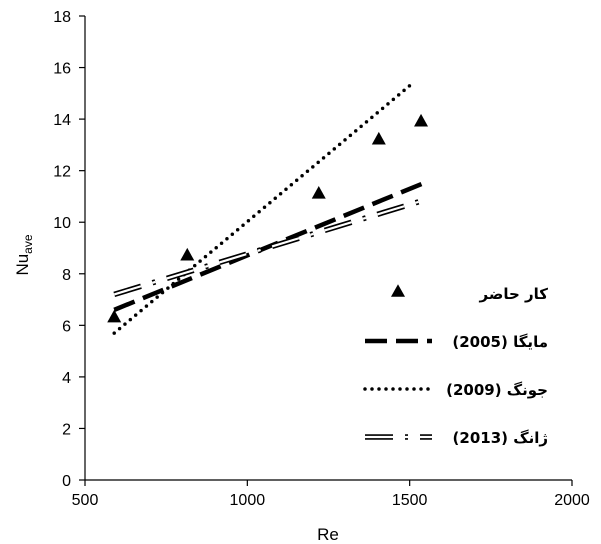 The height and width of the screenshot is (544, 601). What do you see at coordinates (62, 69) in the screenshot?
I see `y-tick-label: 16` at bounding box center [62, 69].